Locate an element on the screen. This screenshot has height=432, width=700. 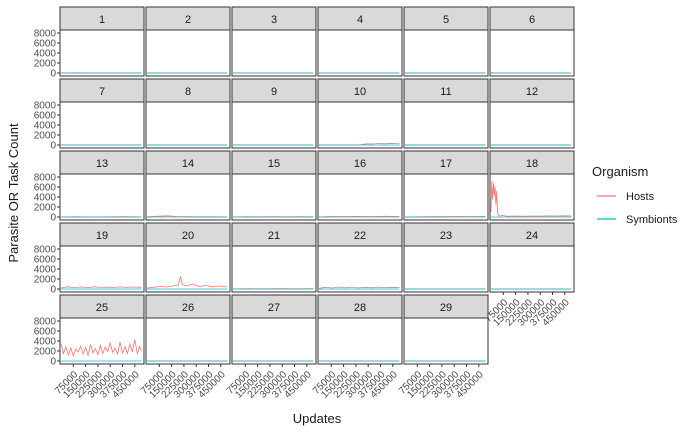
facet-panel-20: 20 is located at coordinates (188, 257).